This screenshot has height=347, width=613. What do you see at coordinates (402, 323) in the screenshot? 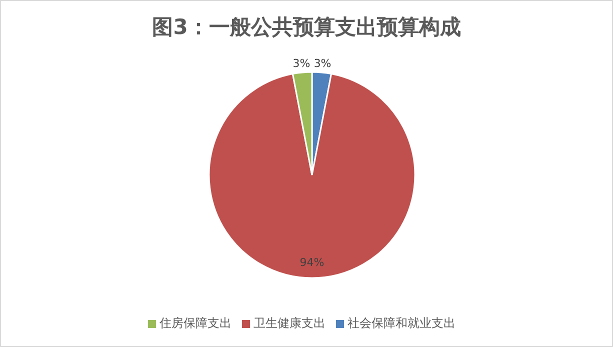
I see `legend-label: 社会保障和就业支出` at bounding box center [402, 323].